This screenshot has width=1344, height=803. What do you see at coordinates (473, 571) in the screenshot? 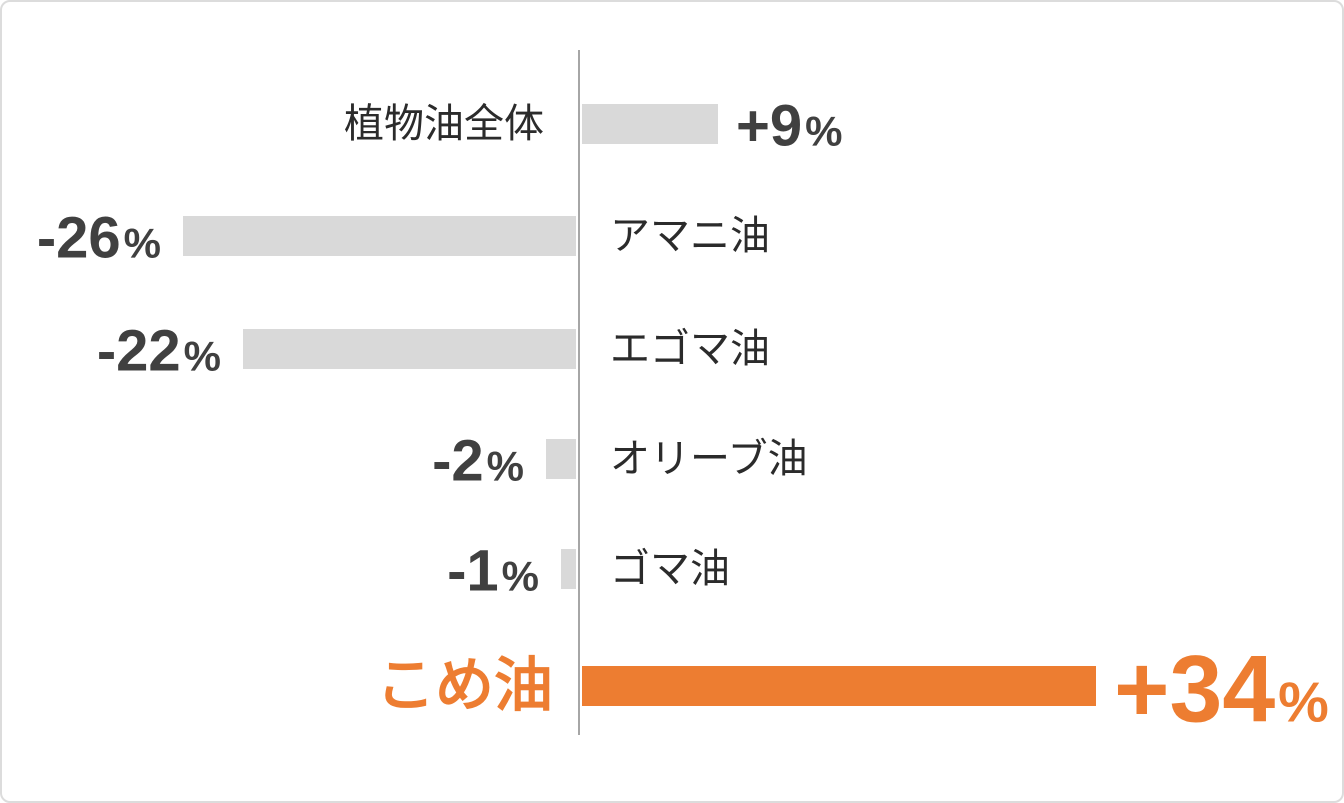
I see `value-number: -1` at bounding box center [473, 571].